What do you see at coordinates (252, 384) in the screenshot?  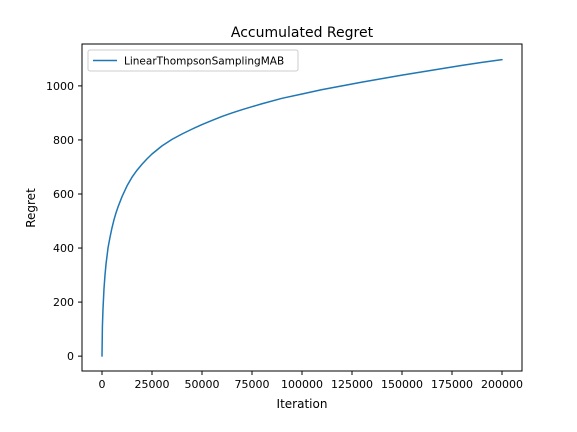 I see `x-tick-label: 75000` at bounding box center [252, 384].